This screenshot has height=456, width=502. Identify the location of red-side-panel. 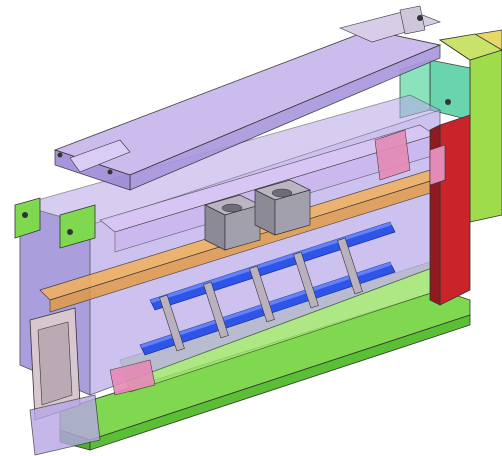
(450, 210).